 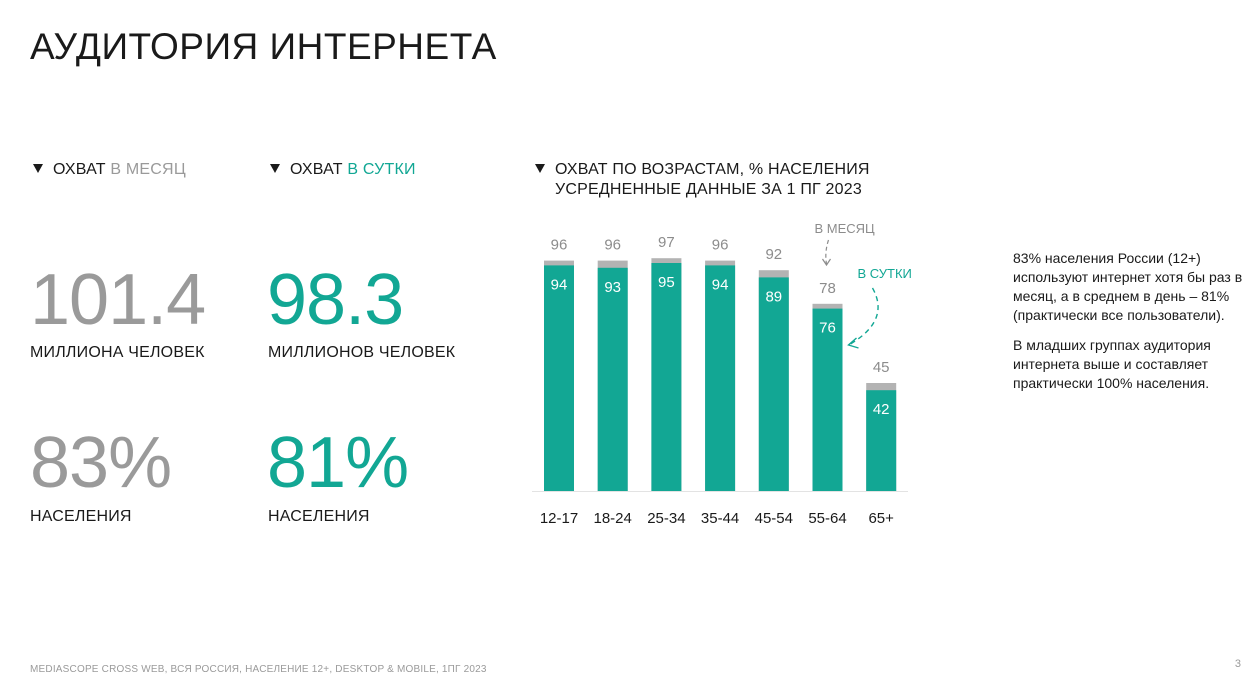 What do you see at coordinates (263, 46) in the screenshot?
I see `page-title: АУДИТОРИЯ ИНТЕРНЕТА` at bounding box center [263, 46].